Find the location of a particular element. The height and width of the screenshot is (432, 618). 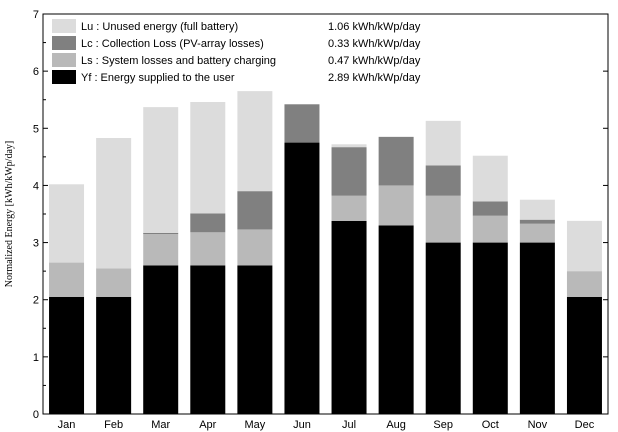

bar-yf-dec is located at coordinates (584, 355).